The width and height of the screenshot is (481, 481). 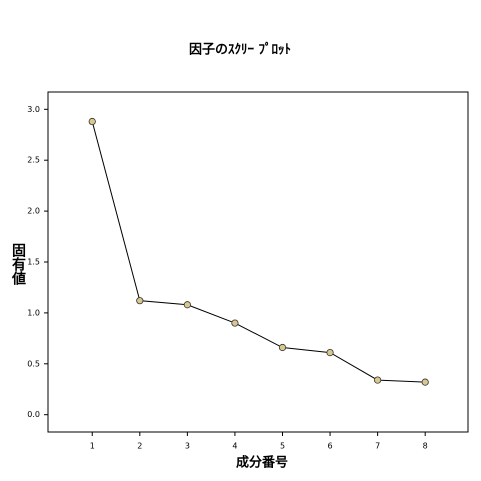 What do you see at coordinates (234, 446) in the screenshot?
I see `x-tick-label: 4` at bounding box center [234, 446].